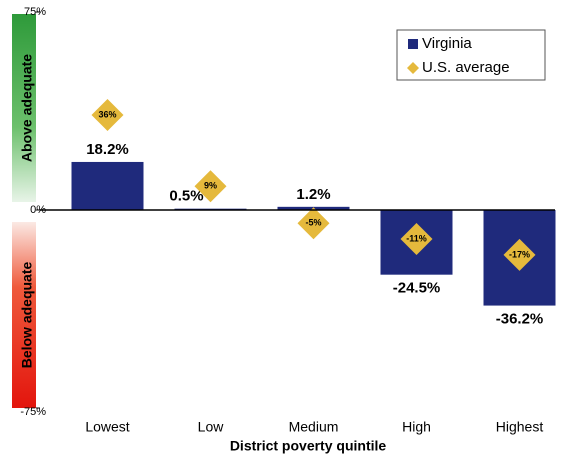 The width and height of the screenshot is (561, 461). Describe the element at coordinates (471, 55) in the screenshot. I see `legend` at that location.